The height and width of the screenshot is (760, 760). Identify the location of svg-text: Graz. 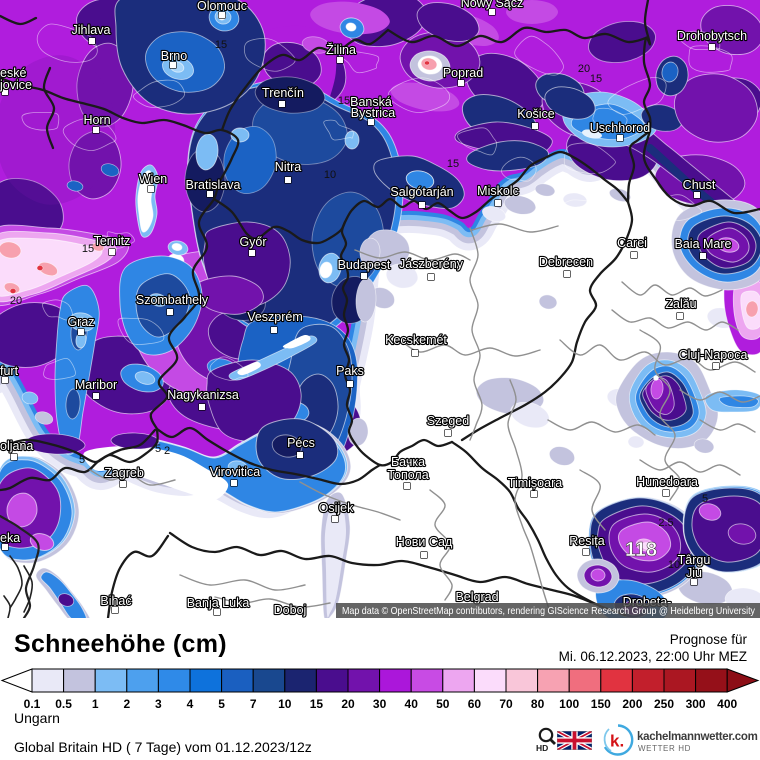
(80, 322).